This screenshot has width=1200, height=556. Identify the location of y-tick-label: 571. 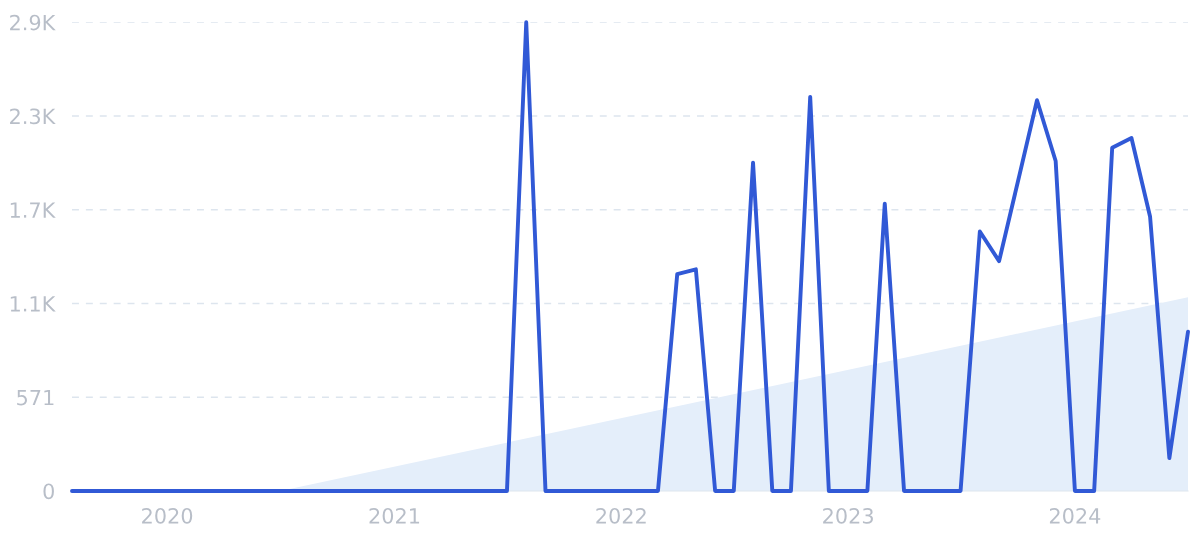
(35, 397).